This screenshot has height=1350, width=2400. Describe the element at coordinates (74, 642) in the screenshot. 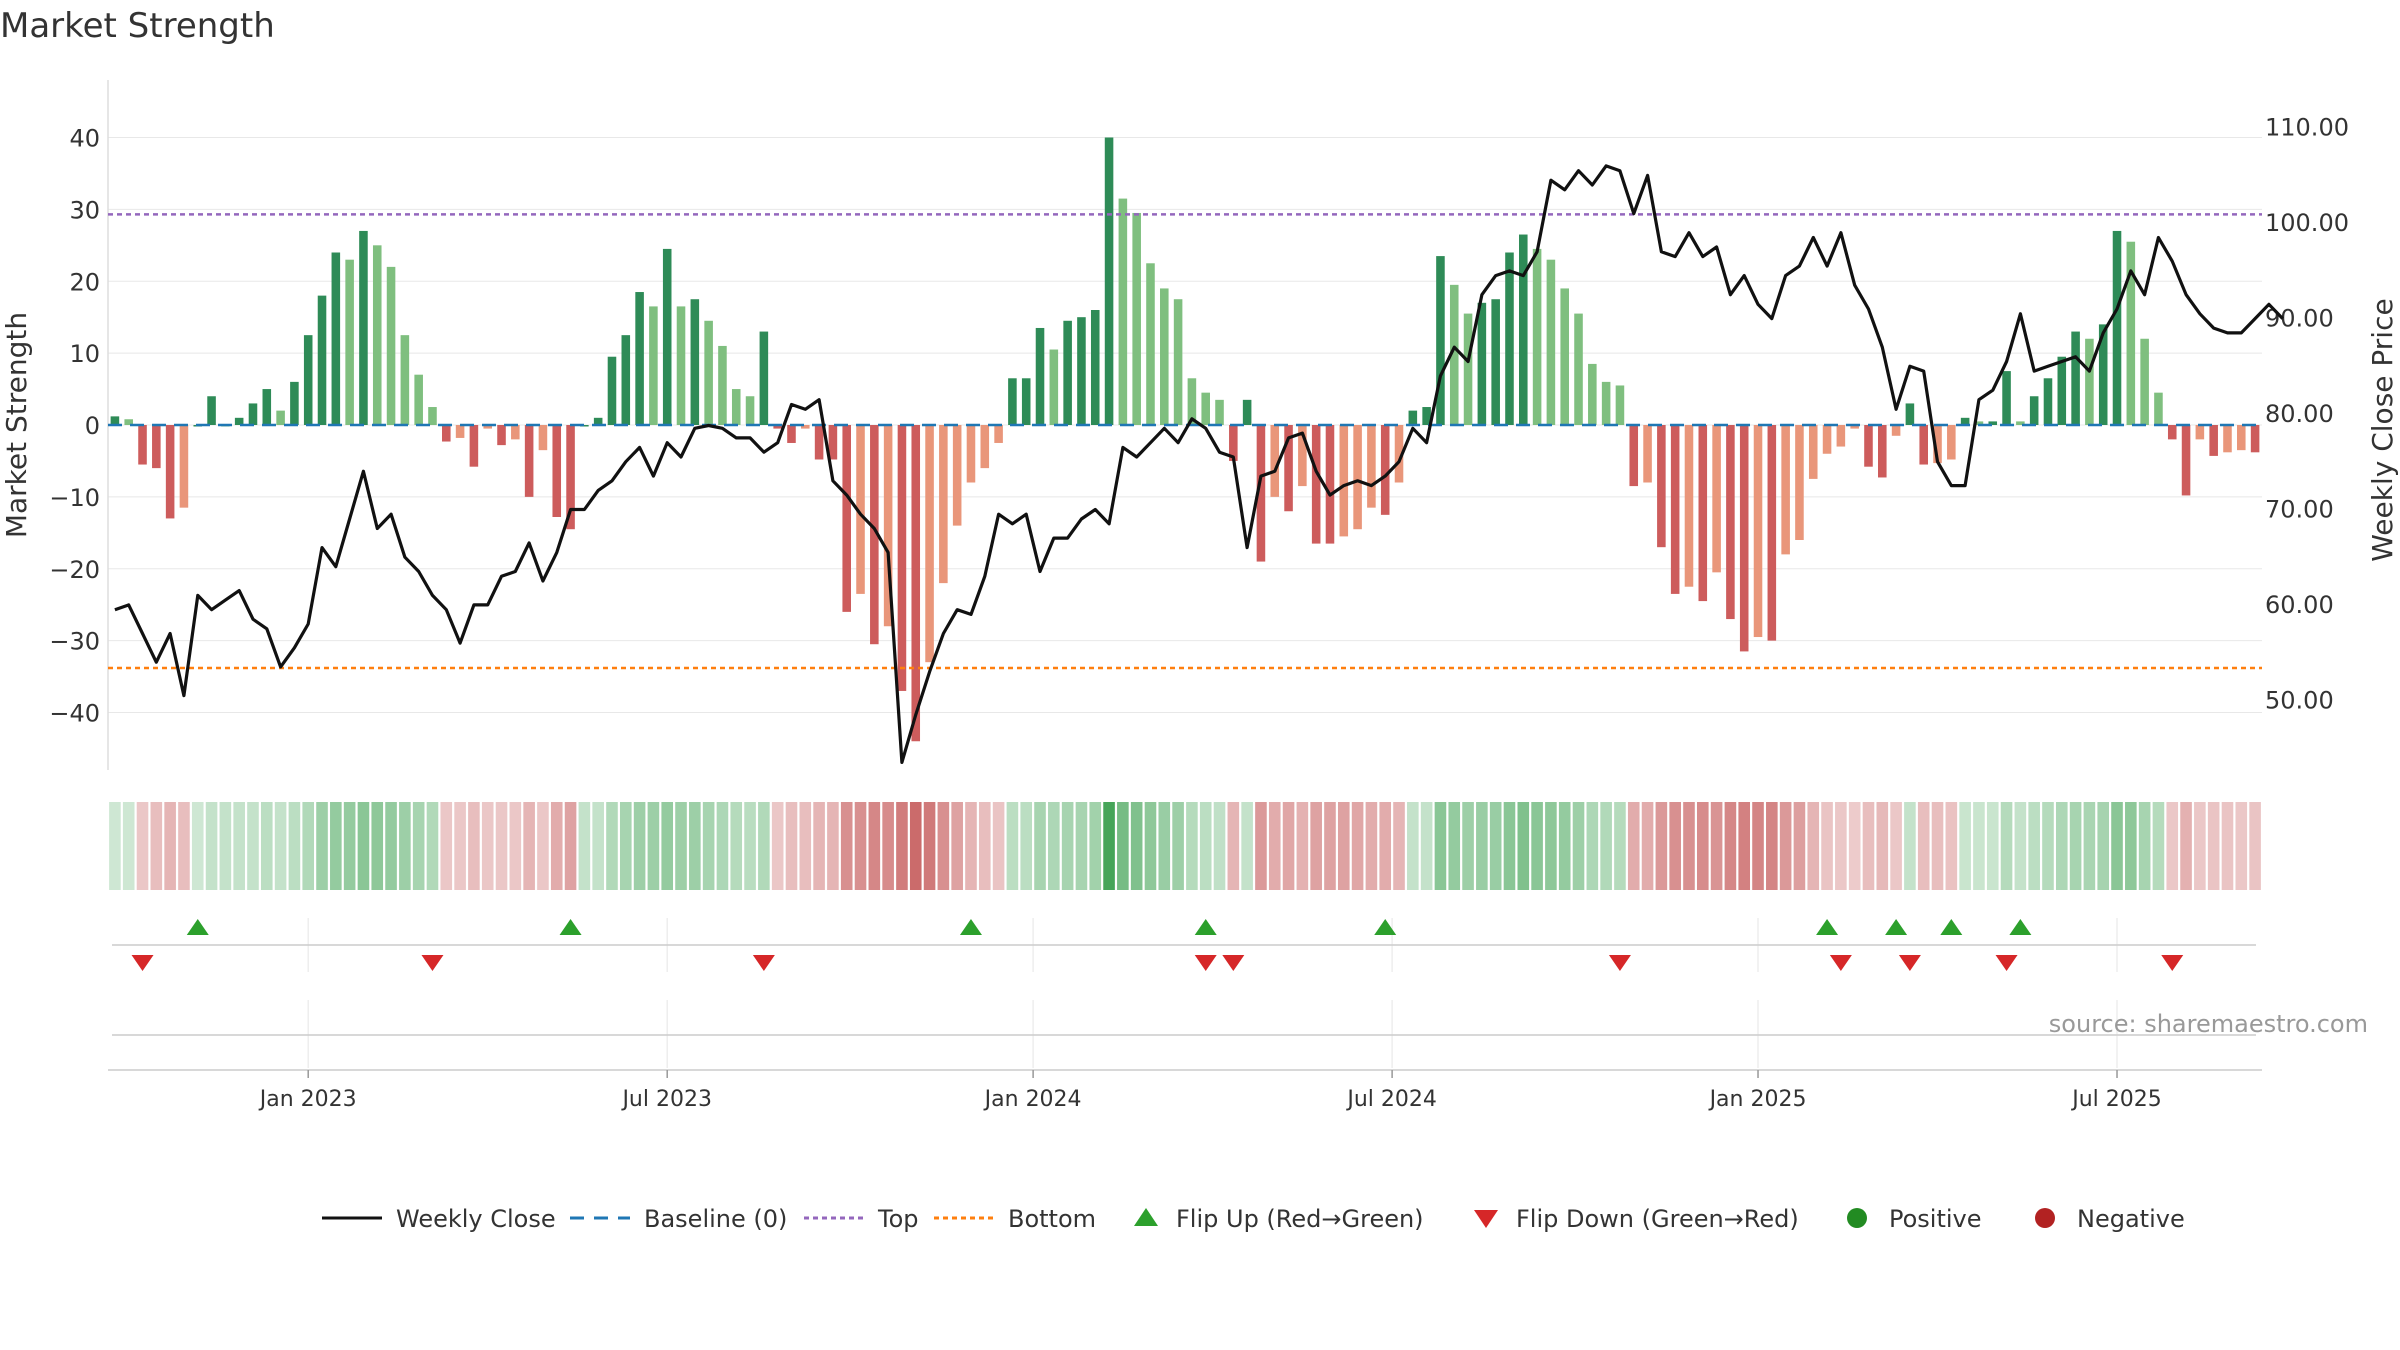

I see `left-tick-label: −30` at that location.